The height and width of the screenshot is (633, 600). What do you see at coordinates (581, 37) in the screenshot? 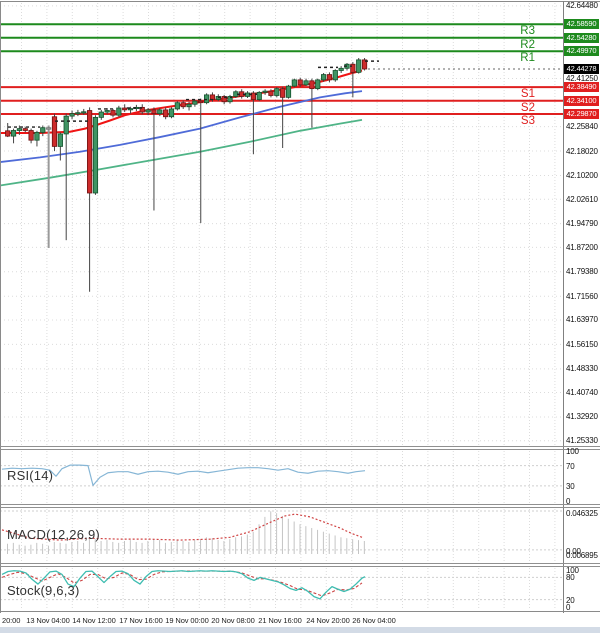
I see `resistance-price-badge: 42.54280` at bounding box center [581, 37].